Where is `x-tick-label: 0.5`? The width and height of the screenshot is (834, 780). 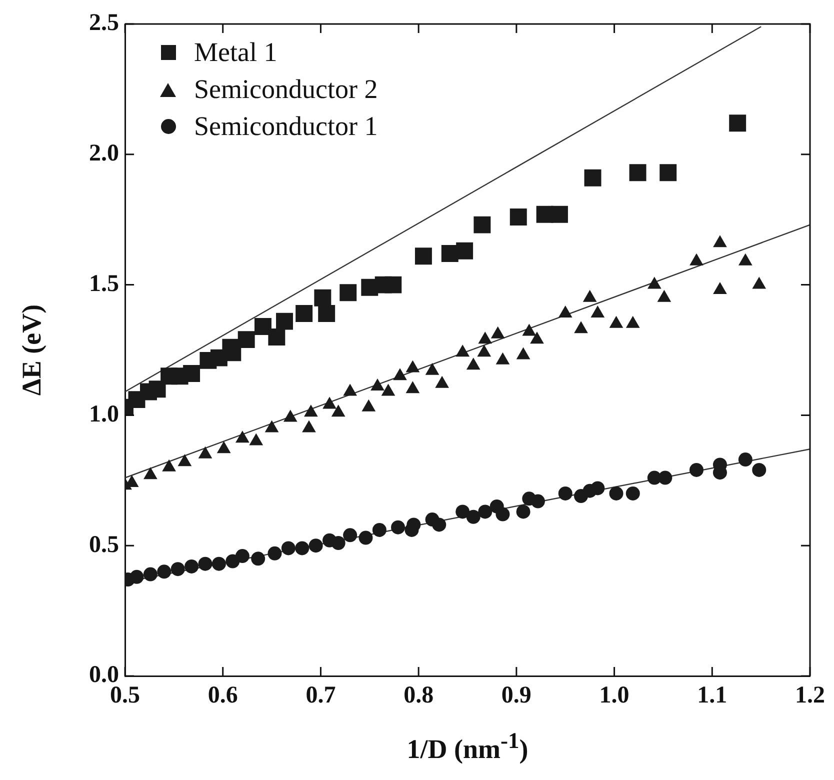
x-tick-label: 0.5 is located at coordinates (125, 695).